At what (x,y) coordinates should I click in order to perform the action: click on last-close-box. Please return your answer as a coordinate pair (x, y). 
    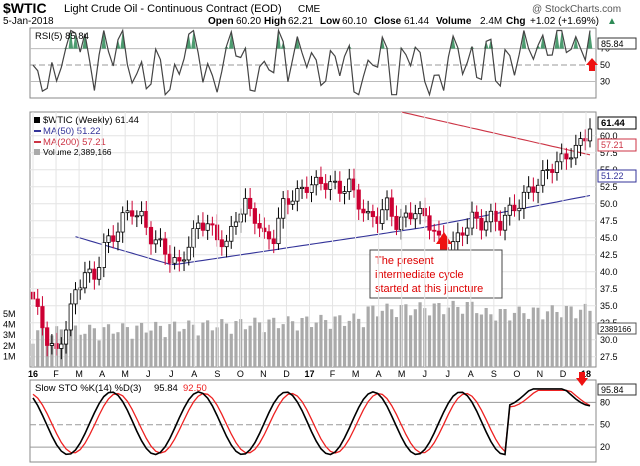
    Looking at the image, I should click on (617, 123).